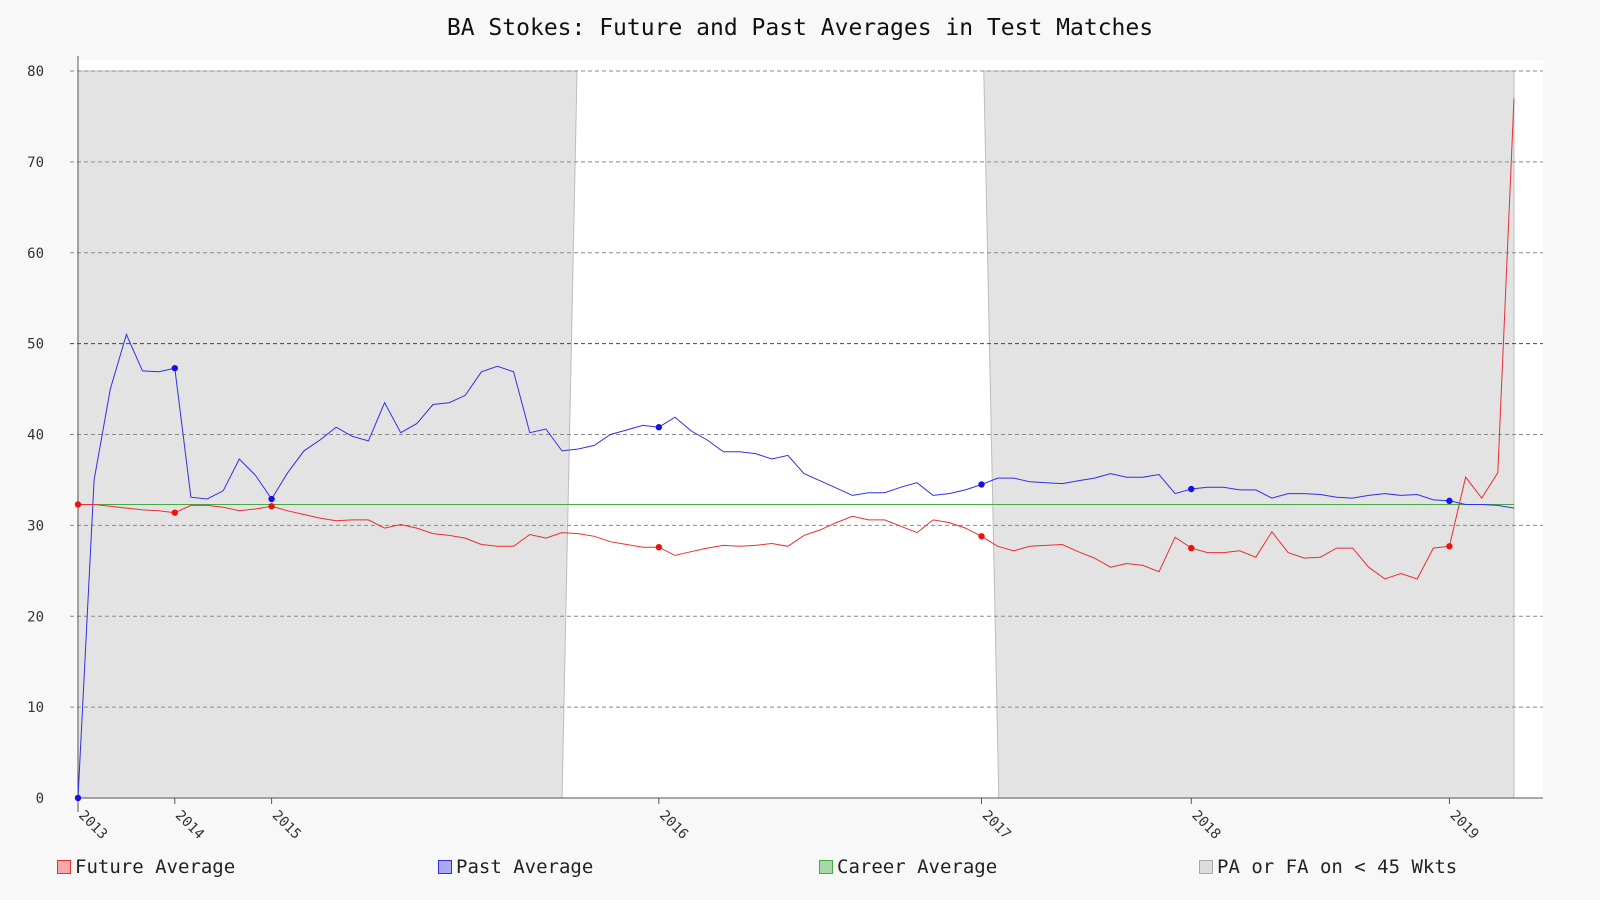  What do you see at coordinates (826, 867) in the screenshot?
I see `legend-swatch-career-average` at bounding box center [826, 867].